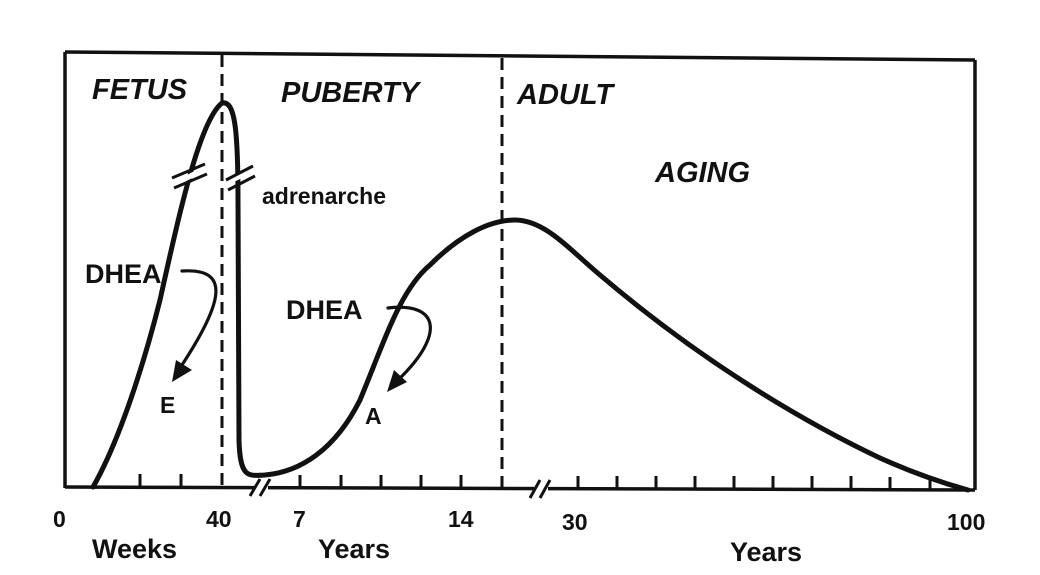 This screenshot has height=575, width=1040. What do you see at coordinates (123, 274) in the screenshot?
I see `annotation-dhea-fetal: DHEA` at bounding box center [123, 274].